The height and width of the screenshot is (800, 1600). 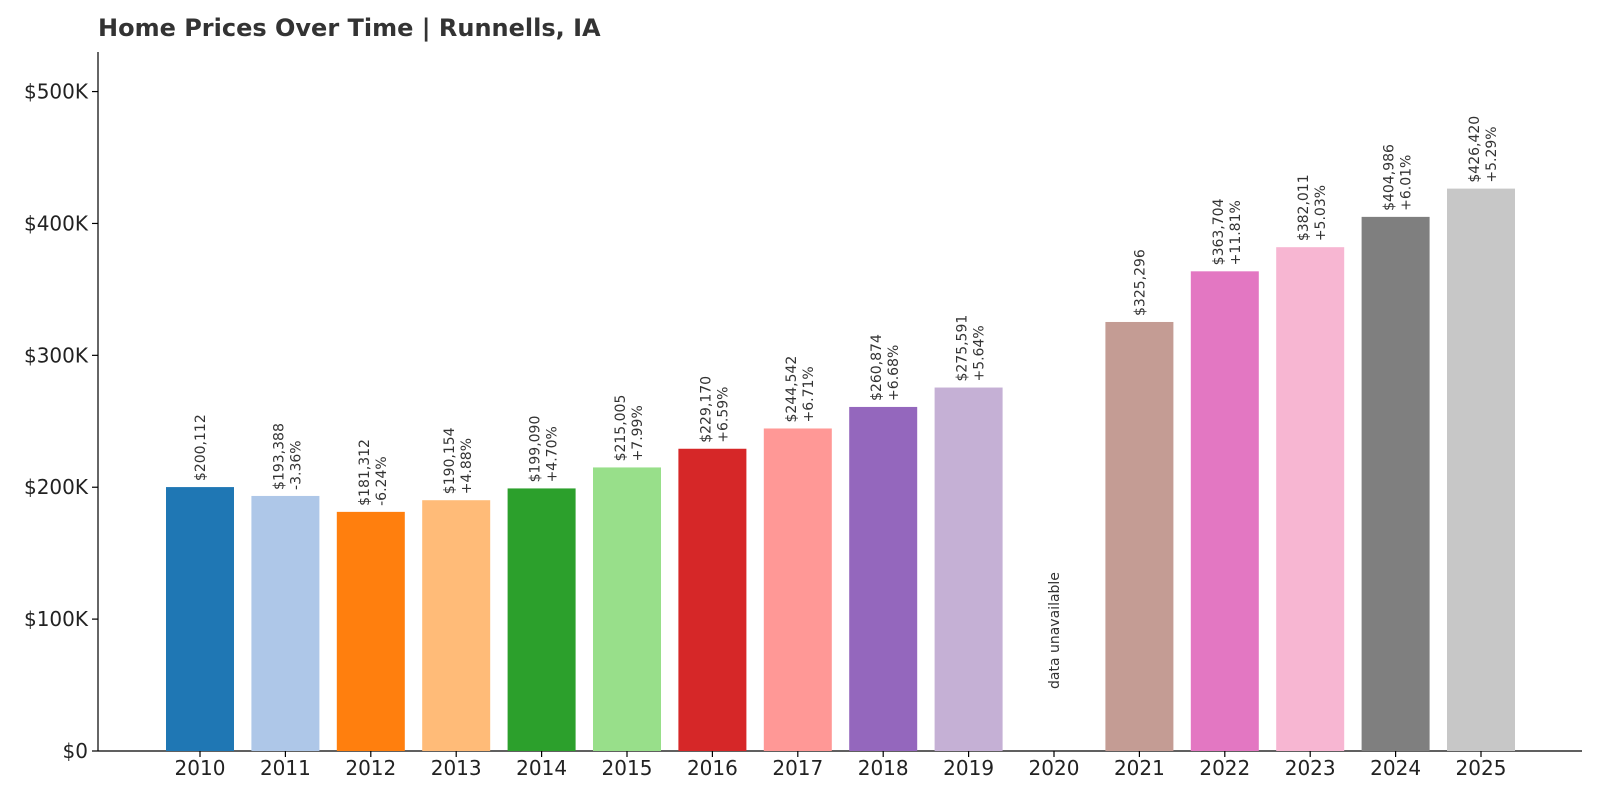 I want to click on bar-value-label: $244,542+6.71%, so click(x=800, y=389).